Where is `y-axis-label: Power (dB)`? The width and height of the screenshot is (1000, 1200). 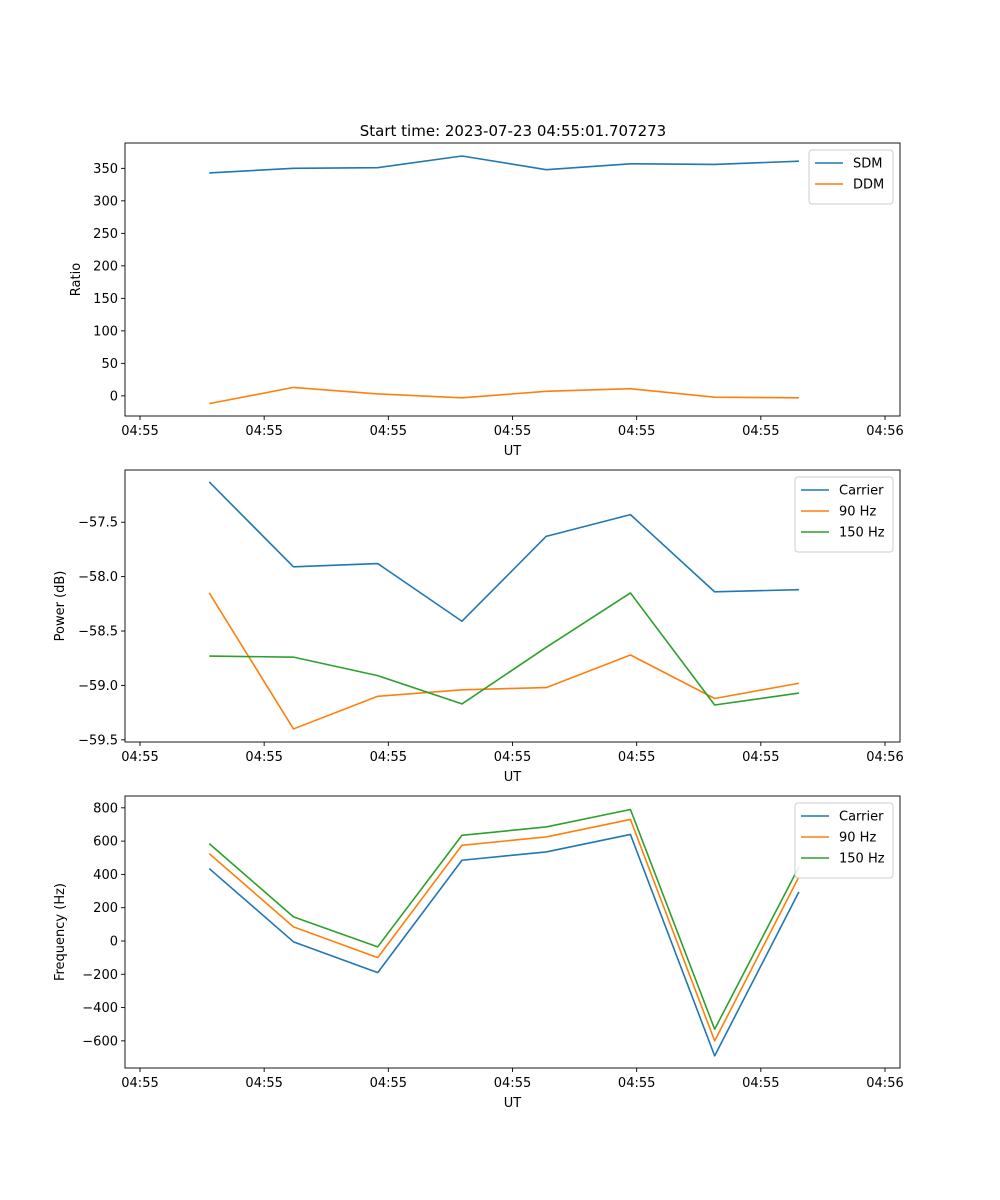
y-axis-label: Power (dB) is located at coordinates (60, 606).